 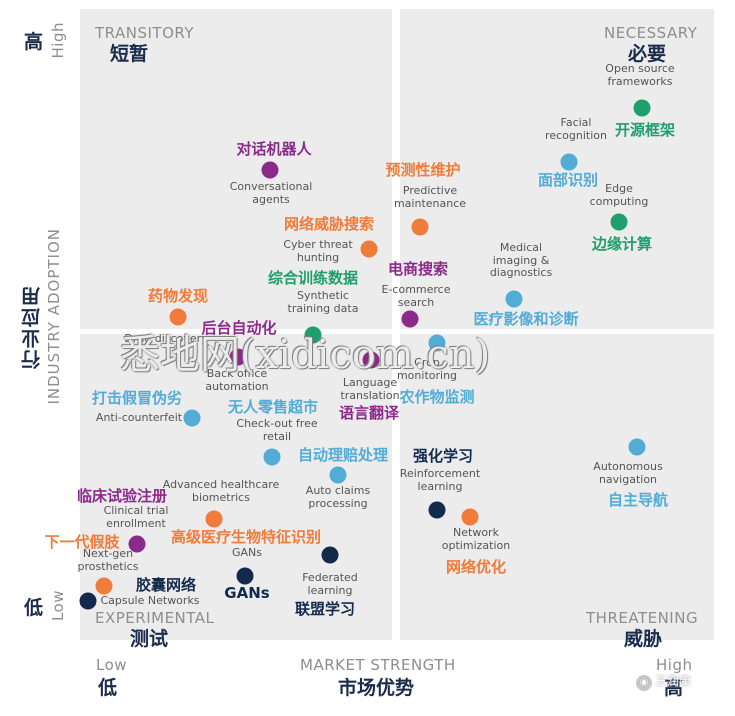 I want to click on item-dot-cyber, so click(x=369, y=249).